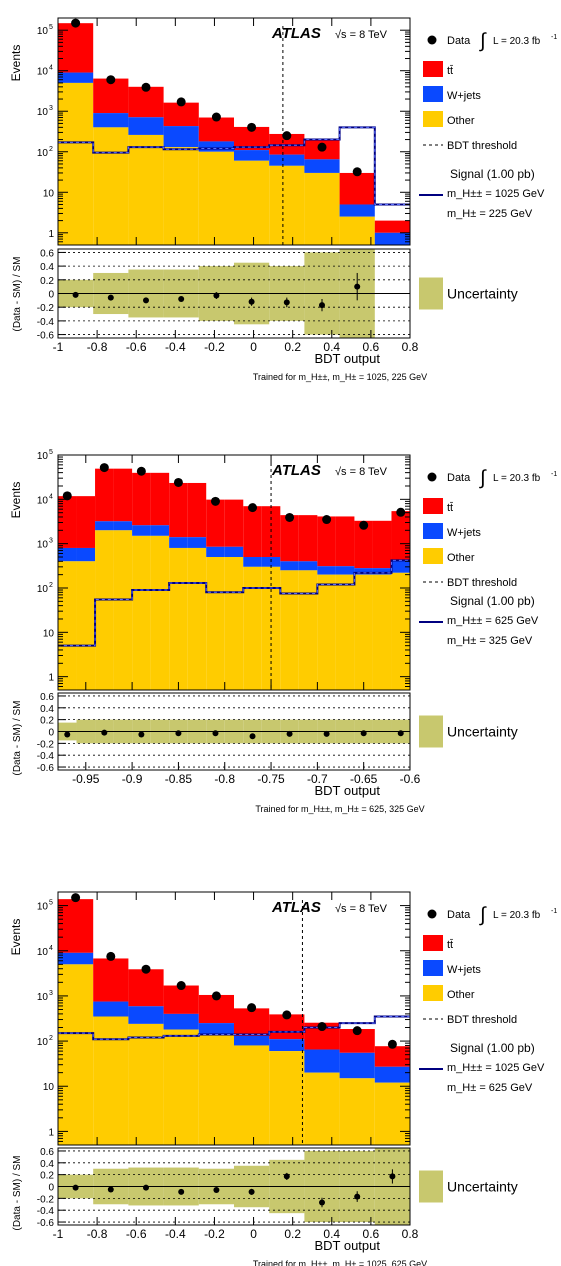  What do you see at coordinates (371, 1234) in the screenshot?
I see `x-tick-label: 0.6` at bounding box center [371, 1234].